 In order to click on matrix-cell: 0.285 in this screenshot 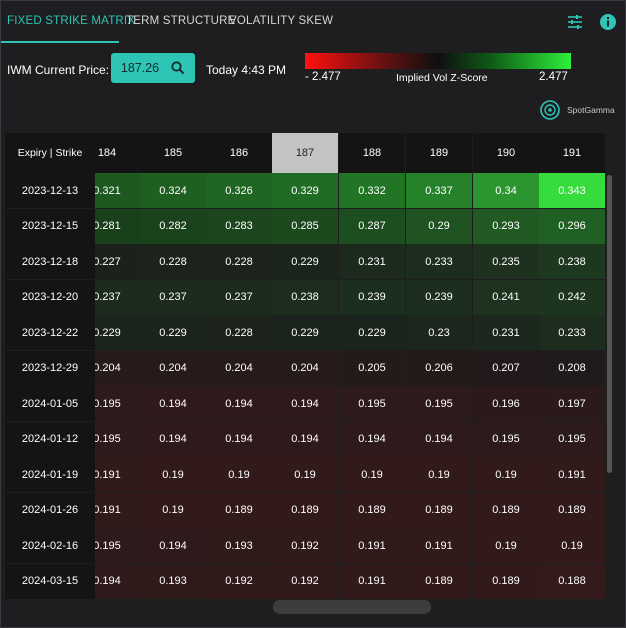, I will do `click(305, 226)`.